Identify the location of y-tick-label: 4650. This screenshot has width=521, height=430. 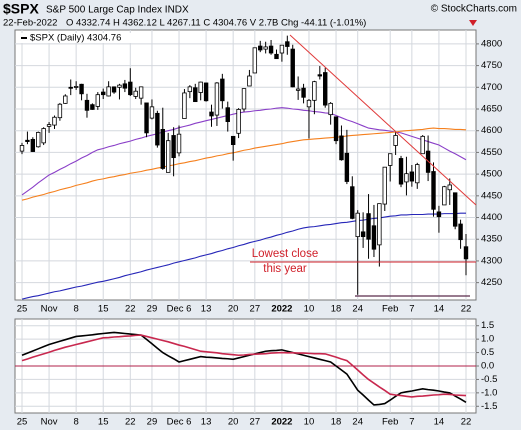
(491, 109).